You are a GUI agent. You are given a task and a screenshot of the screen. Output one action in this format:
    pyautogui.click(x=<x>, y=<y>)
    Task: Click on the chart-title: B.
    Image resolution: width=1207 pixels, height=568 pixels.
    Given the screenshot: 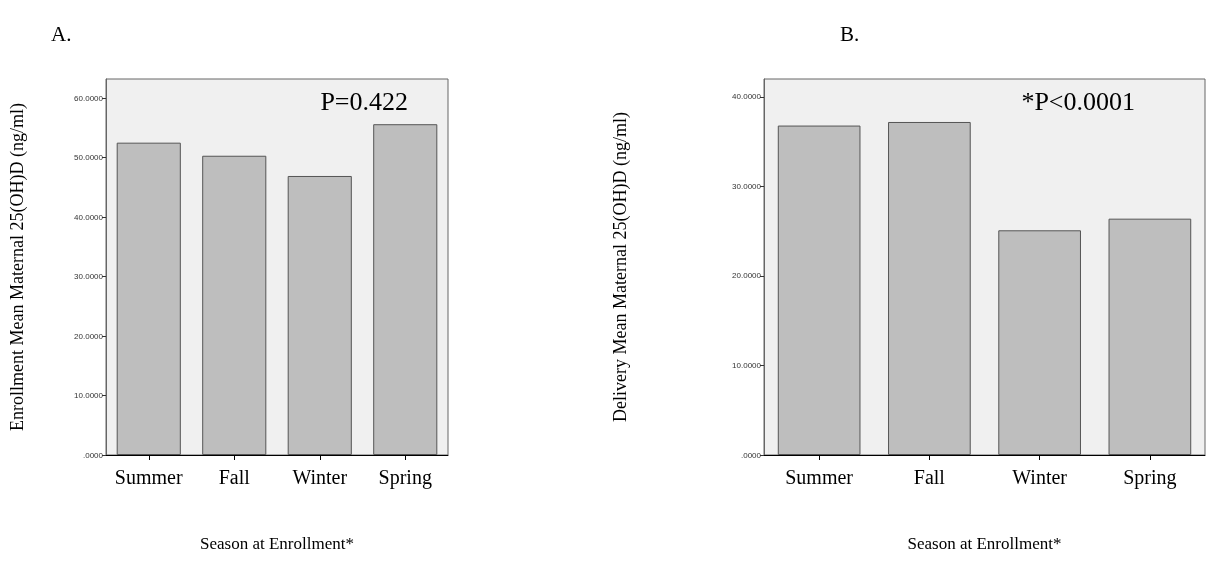 What is the action you would take?
    pyautogui.click(x=850, y=33)
    